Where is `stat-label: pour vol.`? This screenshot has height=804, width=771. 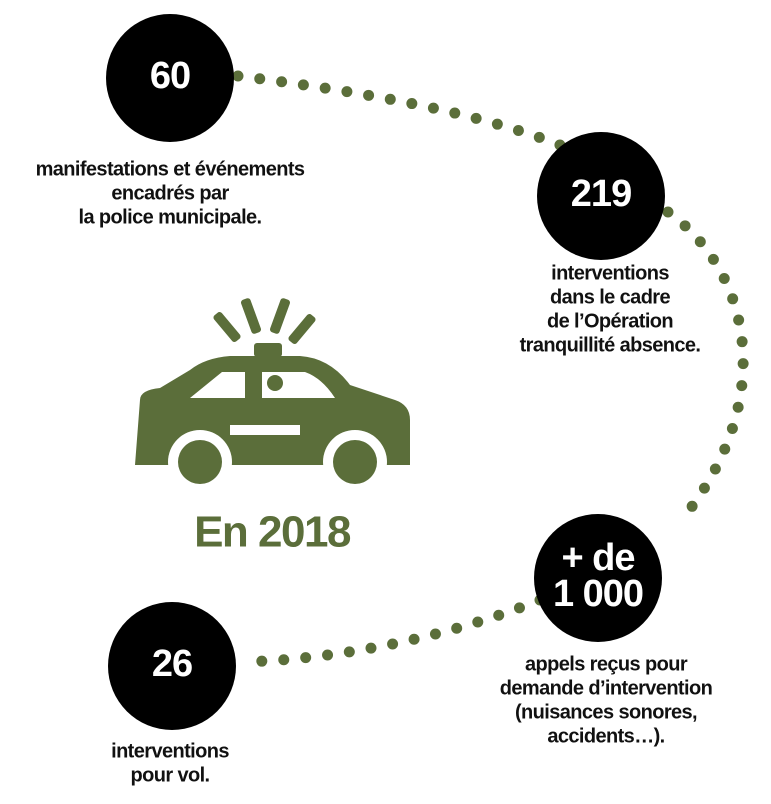 stat-label: pour vol. is located at coordinates (169, 775).